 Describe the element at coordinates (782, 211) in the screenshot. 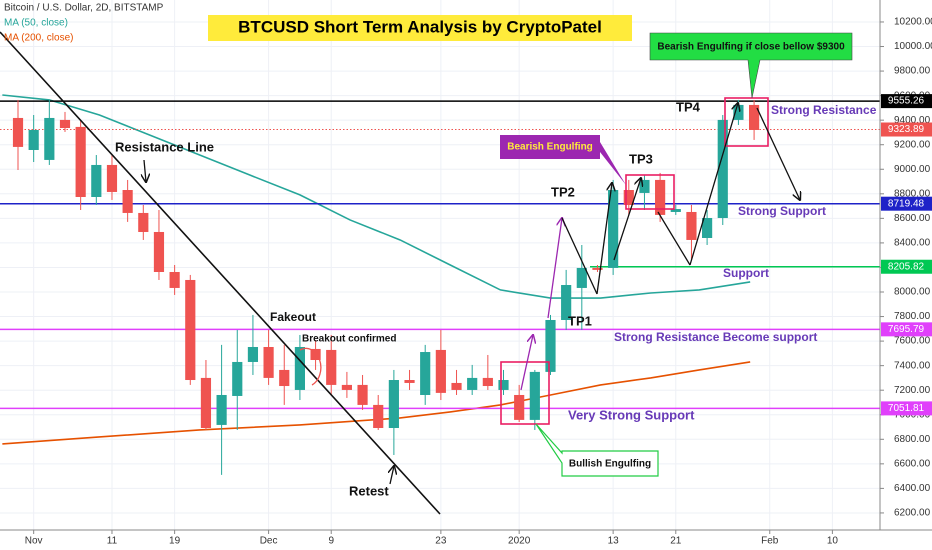

I see `annotation: Strong Support` at that location.